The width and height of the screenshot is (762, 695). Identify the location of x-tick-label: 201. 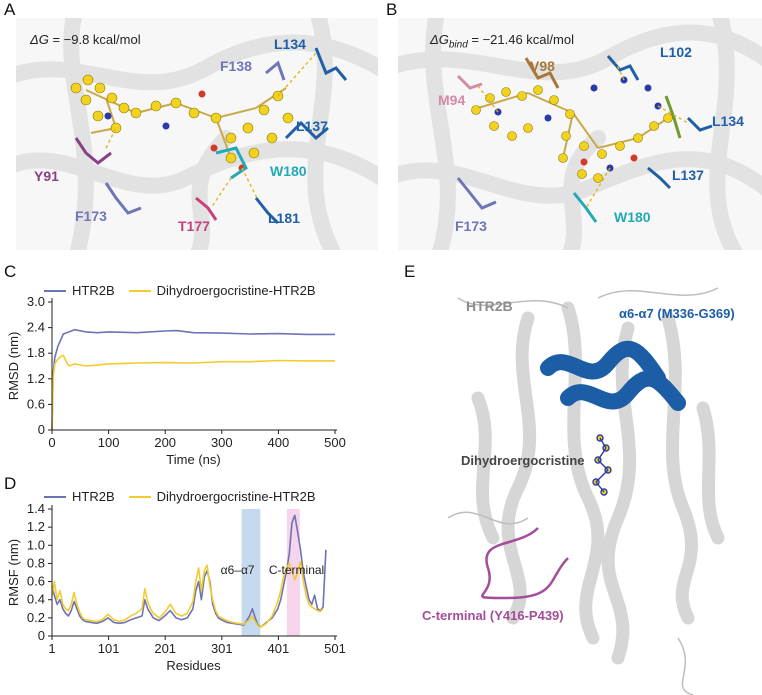
(165, 648).